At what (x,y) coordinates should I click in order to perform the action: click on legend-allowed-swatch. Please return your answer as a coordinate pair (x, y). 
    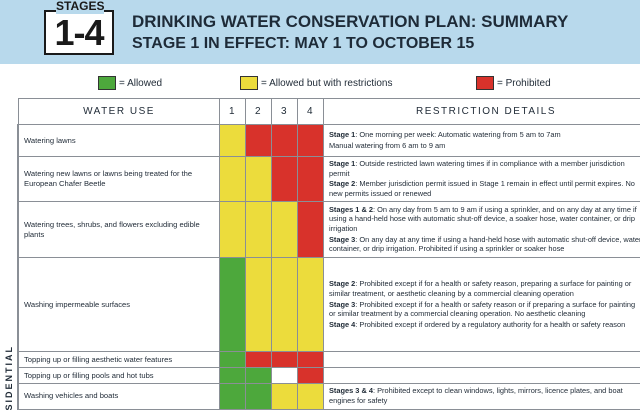
    Looking at the image, I should click on (107, 83).